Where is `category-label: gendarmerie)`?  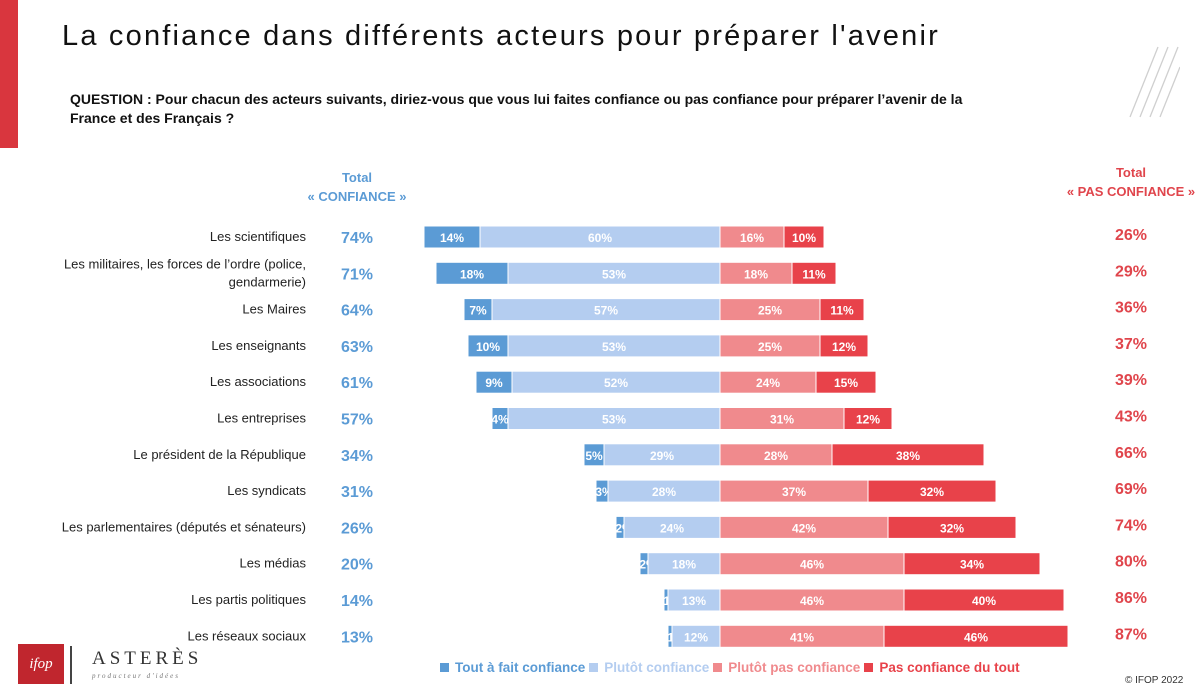
category-label: gendarmerie) is located at coordinates (267, 281).